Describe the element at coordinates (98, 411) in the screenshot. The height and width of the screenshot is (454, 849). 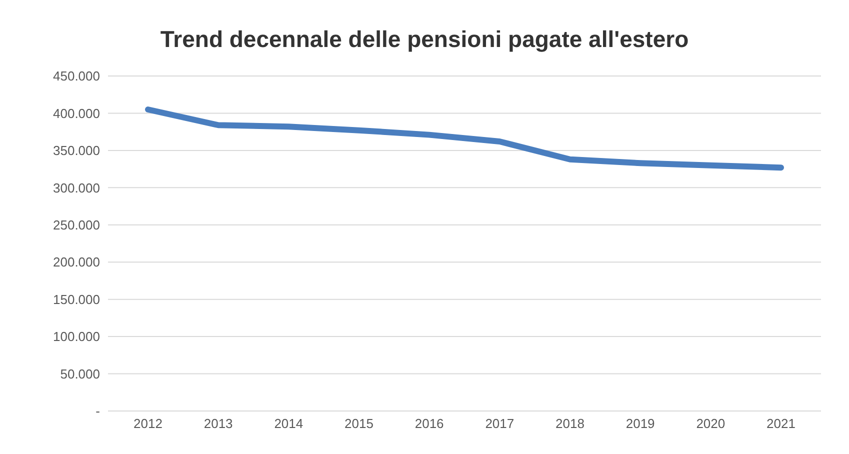
I see `y-tick-label: -` at that location.